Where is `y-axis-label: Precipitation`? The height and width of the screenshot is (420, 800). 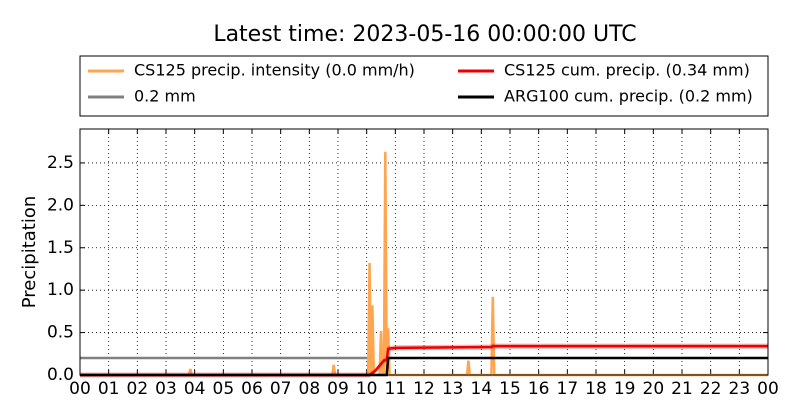
y-axis-label: Precipitation is located at coordinates (29, 252).